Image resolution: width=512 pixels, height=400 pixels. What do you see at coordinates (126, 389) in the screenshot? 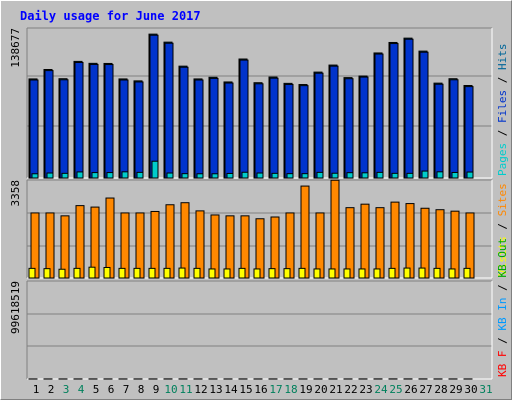
I see `day-label: 7` at bounding box center [126, 389].